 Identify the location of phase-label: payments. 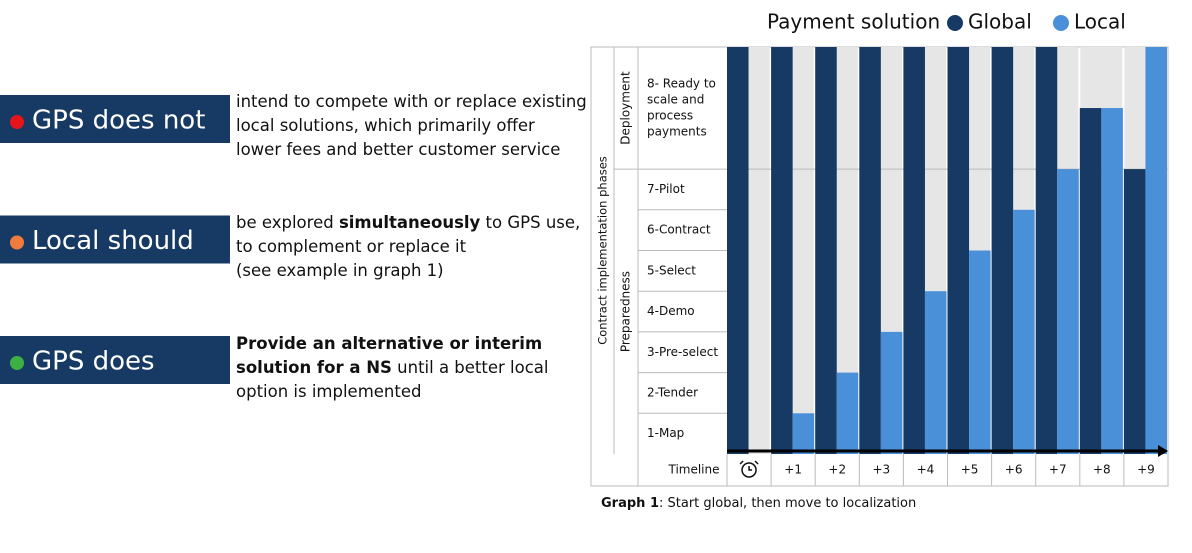
(677, 132).